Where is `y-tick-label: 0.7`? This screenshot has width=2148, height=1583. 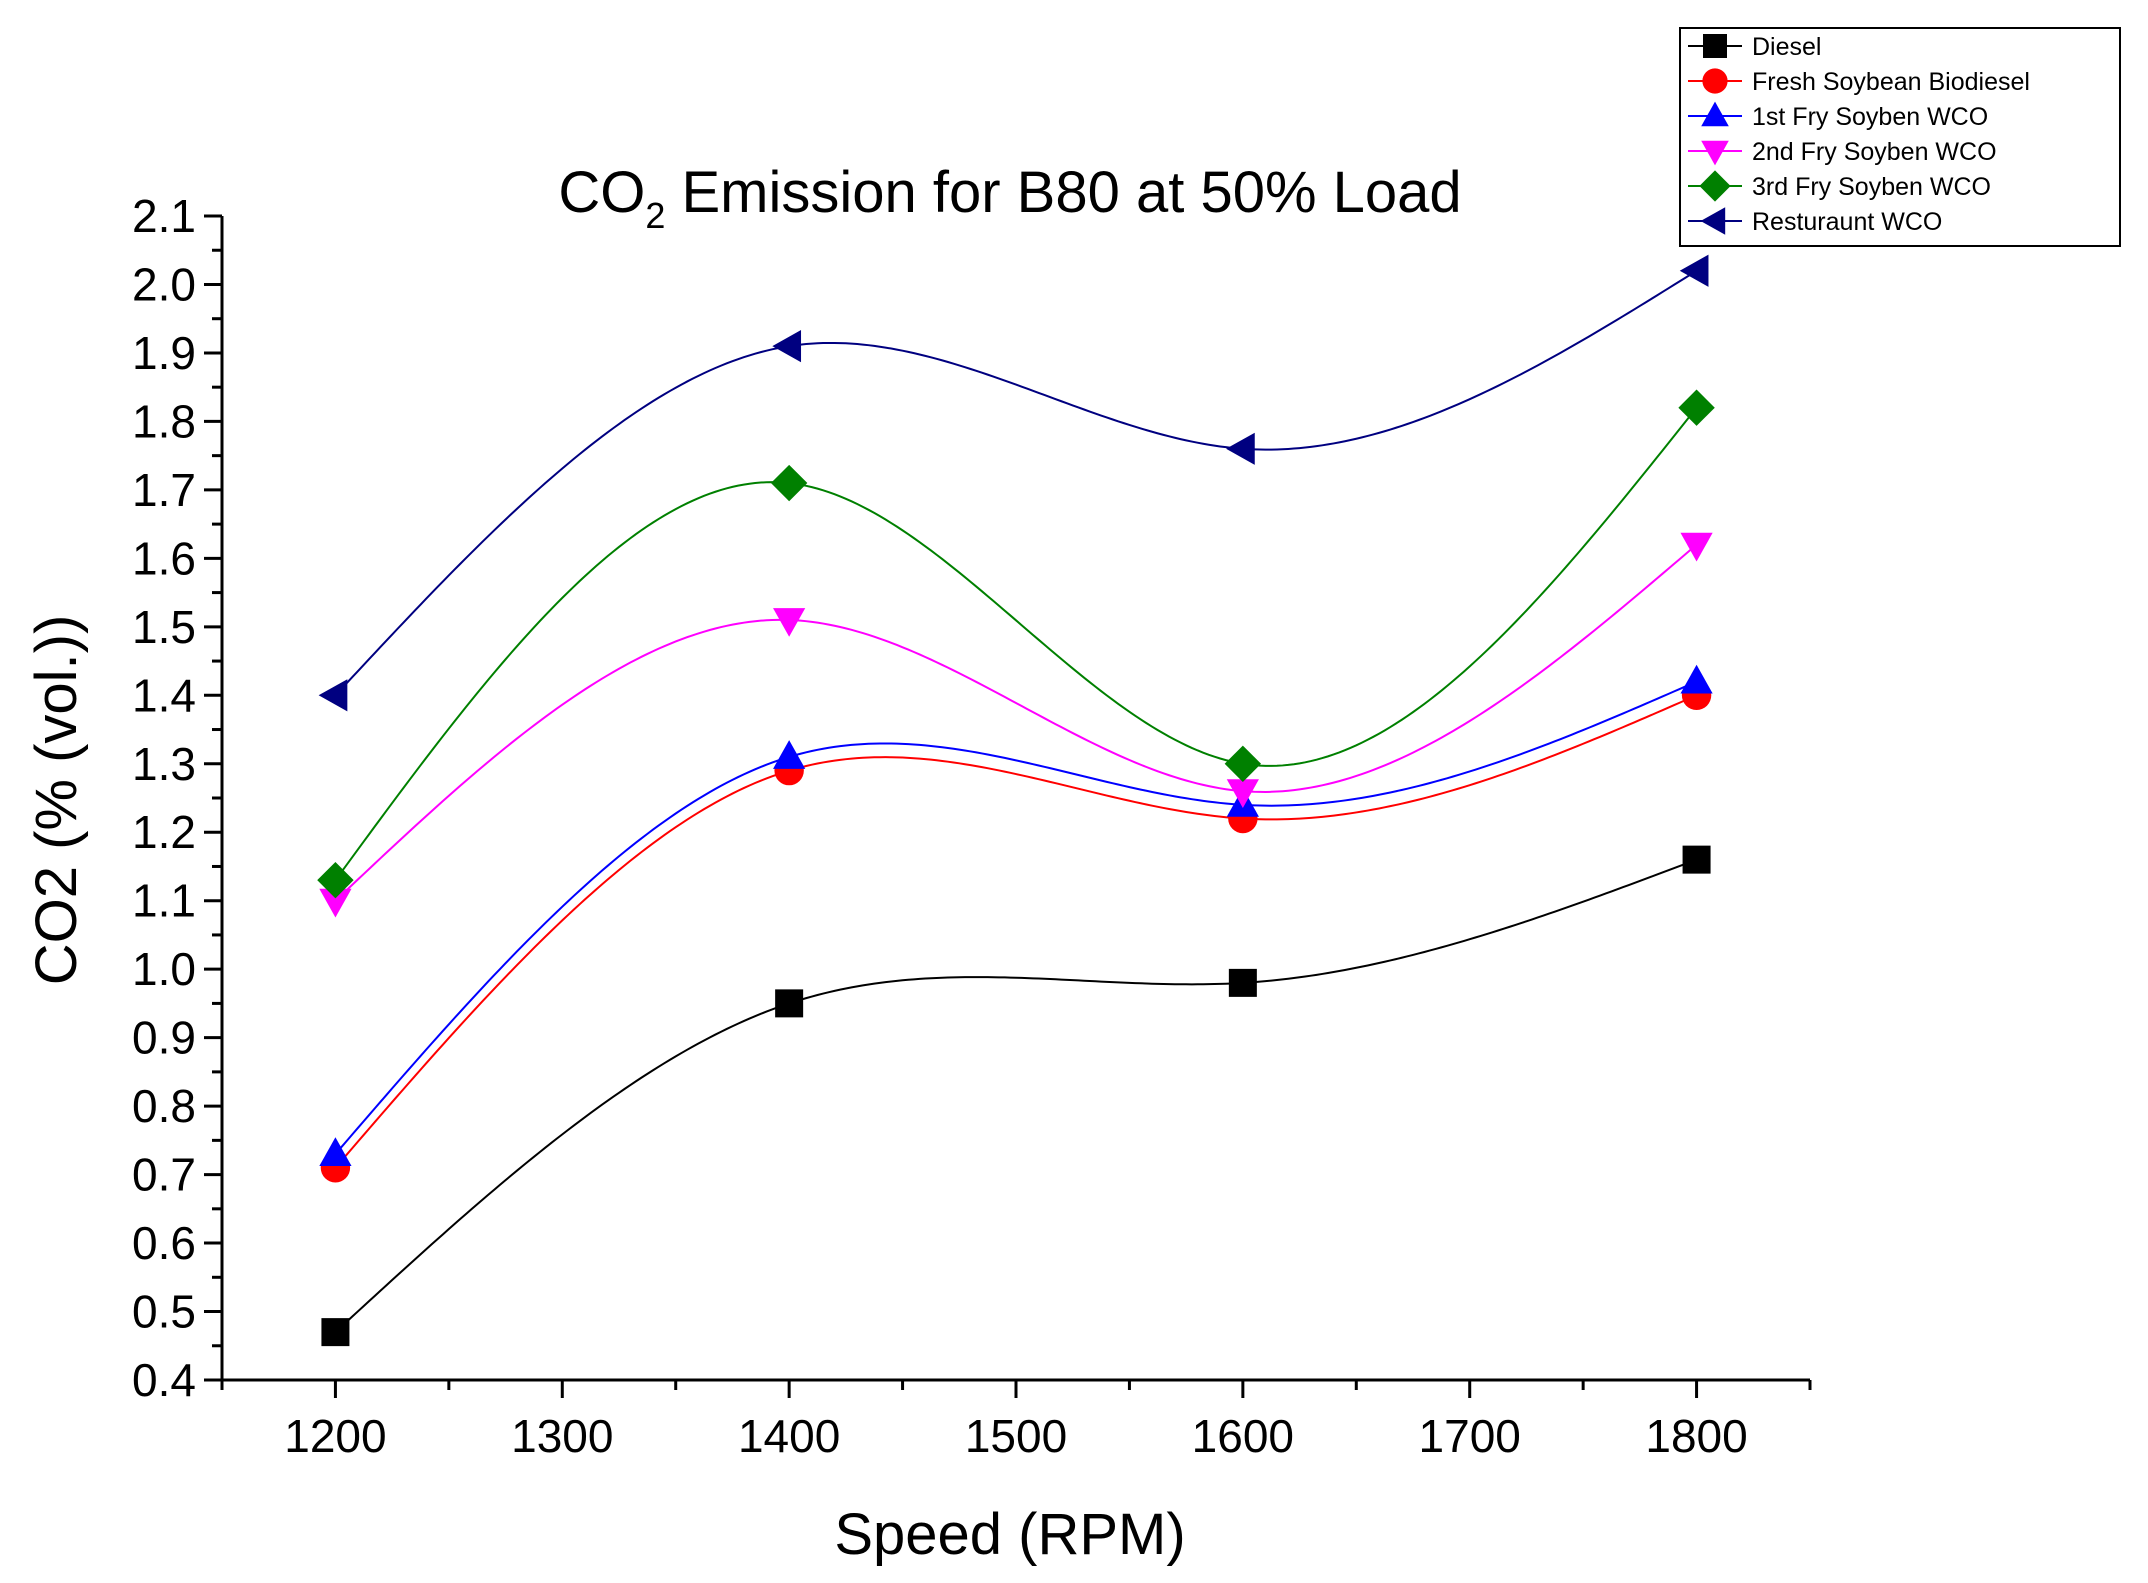
y-tick-label: 0.7 is located at coordinates (164, 1175).